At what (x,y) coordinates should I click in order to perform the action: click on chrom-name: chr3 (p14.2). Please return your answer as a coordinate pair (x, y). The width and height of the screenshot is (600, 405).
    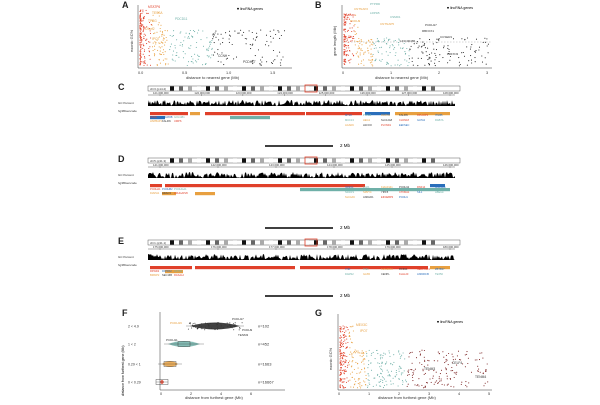
    Looking at the image, I should click on (158, 89).